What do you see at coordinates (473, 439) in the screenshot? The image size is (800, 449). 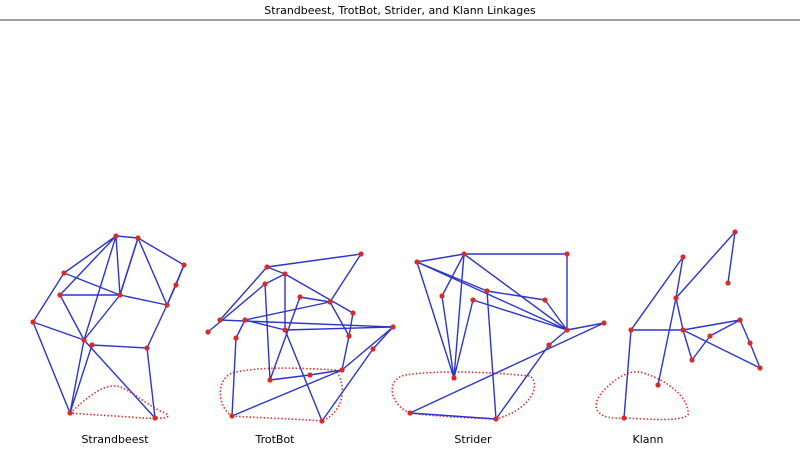 I see `linkage-label: Strider` at bounding box center [473, 439].